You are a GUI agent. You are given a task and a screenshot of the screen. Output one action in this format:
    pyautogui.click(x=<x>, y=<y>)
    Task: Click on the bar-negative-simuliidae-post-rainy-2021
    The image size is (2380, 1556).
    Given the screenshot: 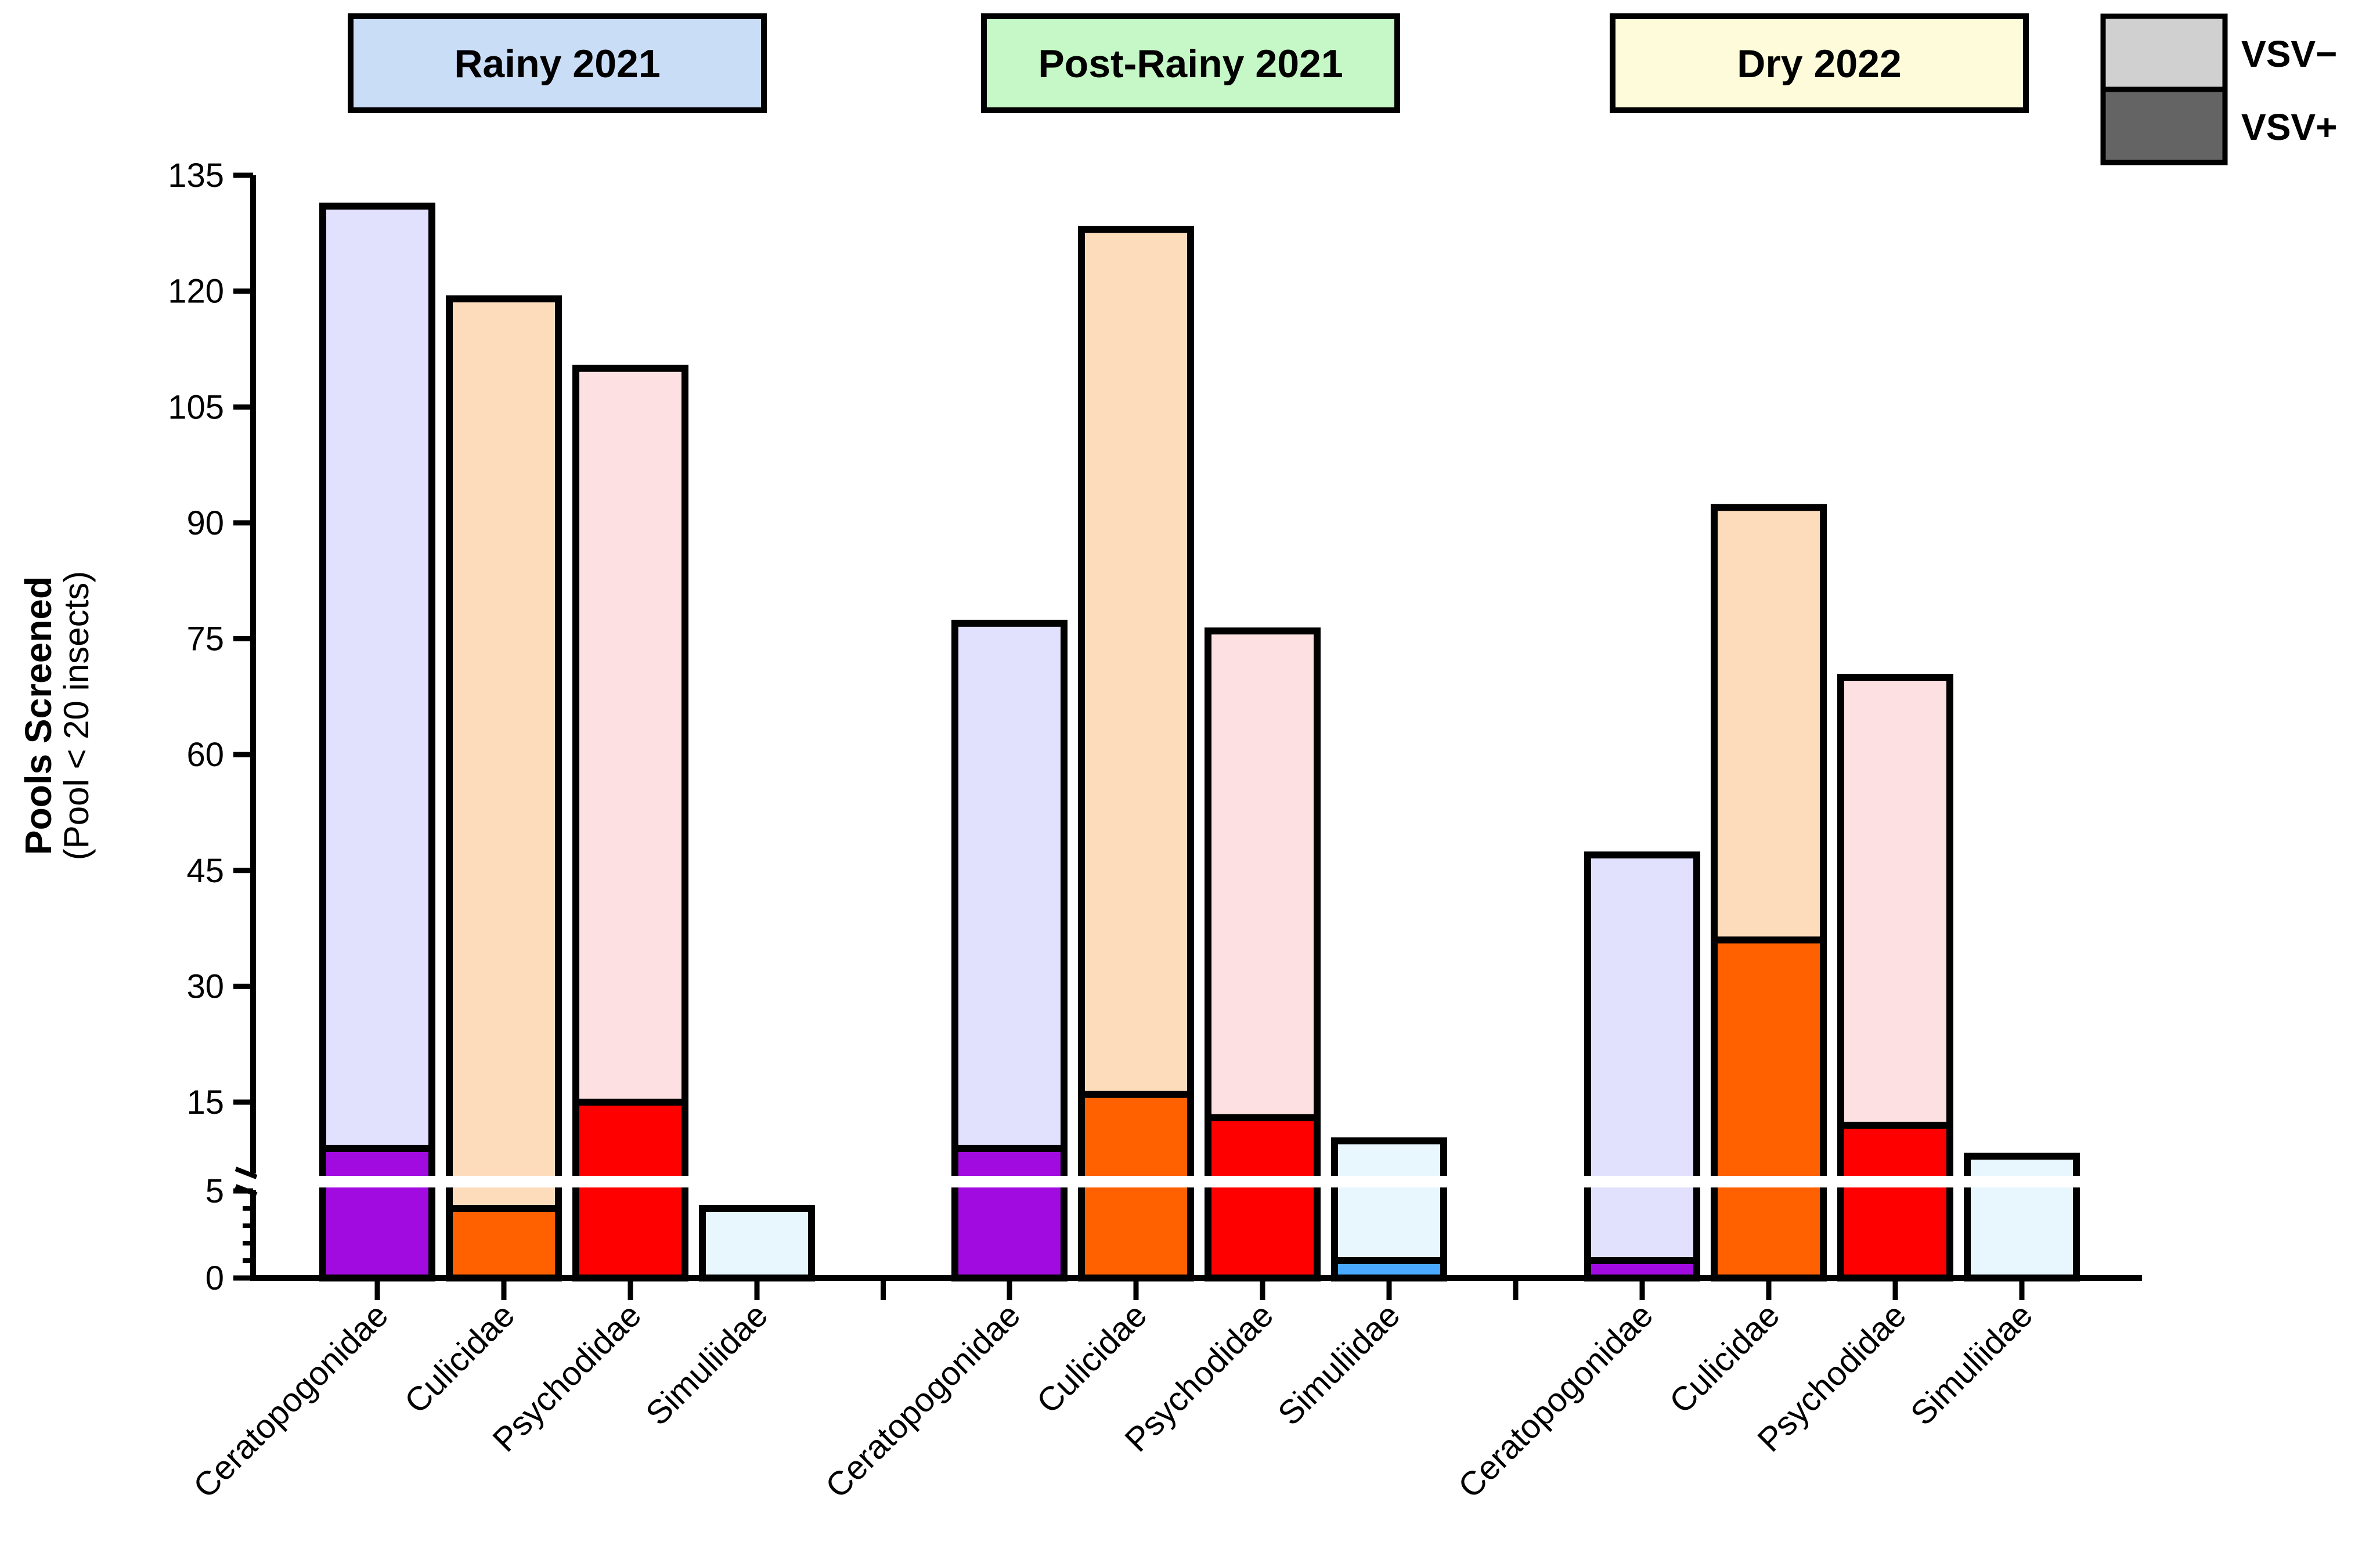 What is the action you would take?
    pyautogui.click(x=1389, y=1209)
    